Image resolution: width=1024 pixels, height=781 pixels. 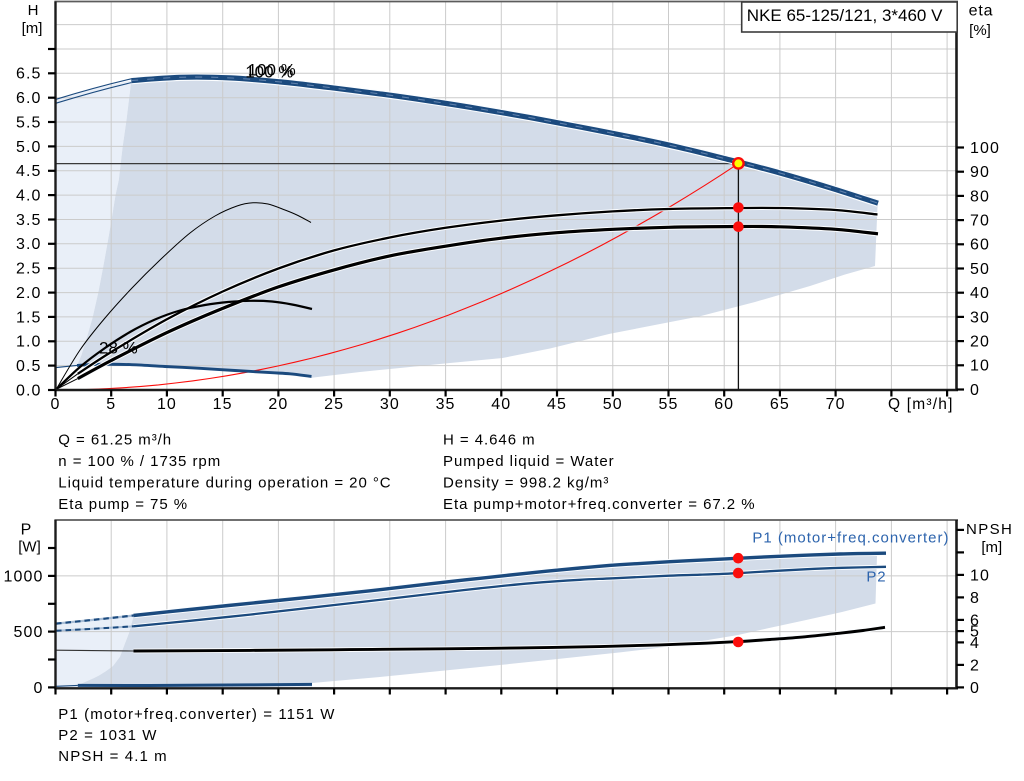 What do you see at coordinates (780, 404) in the screenshot?
I see `svg-text: 65` at bounding box center [780, 404].